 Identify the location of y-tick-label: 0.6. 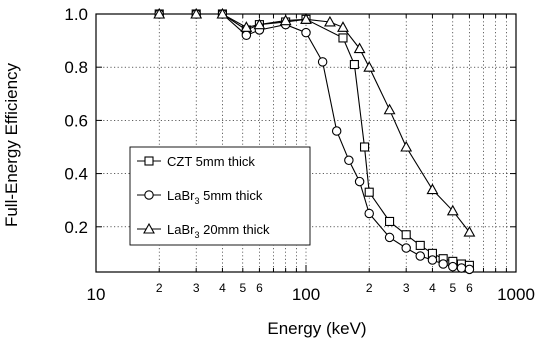
(76, 120).